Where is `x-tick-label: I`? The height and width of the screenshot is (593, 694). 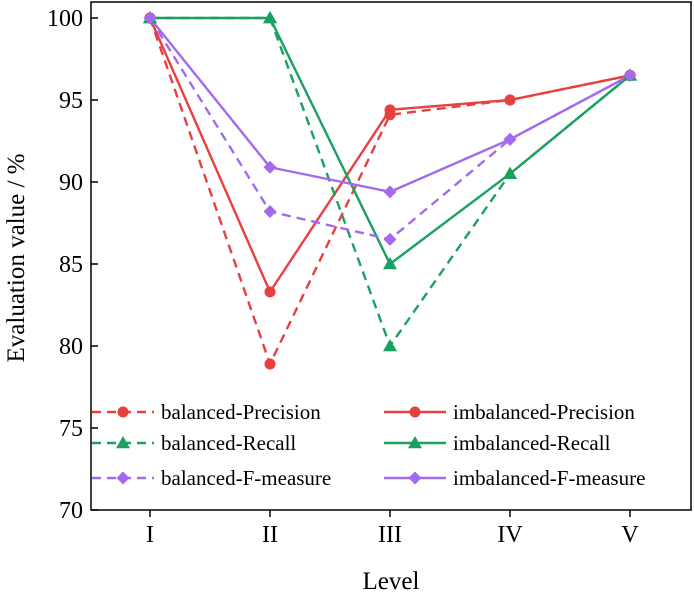 x-tick-label: I is located at coordinates (150, 535).